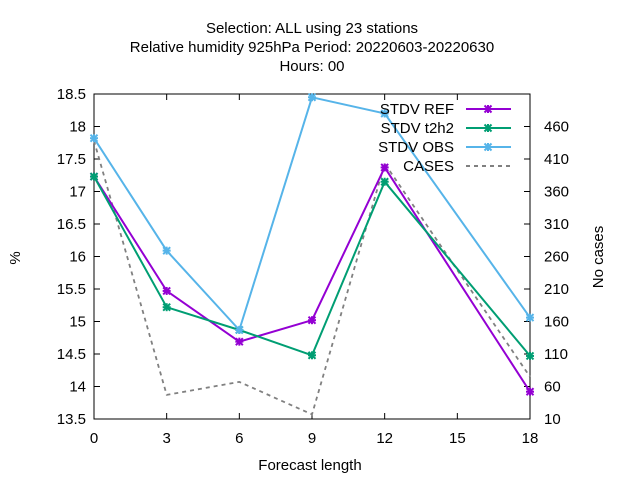  Describe the element at coordinates (556, 322) in the screenshot. I see `y2-tick-label: 160` at that location.